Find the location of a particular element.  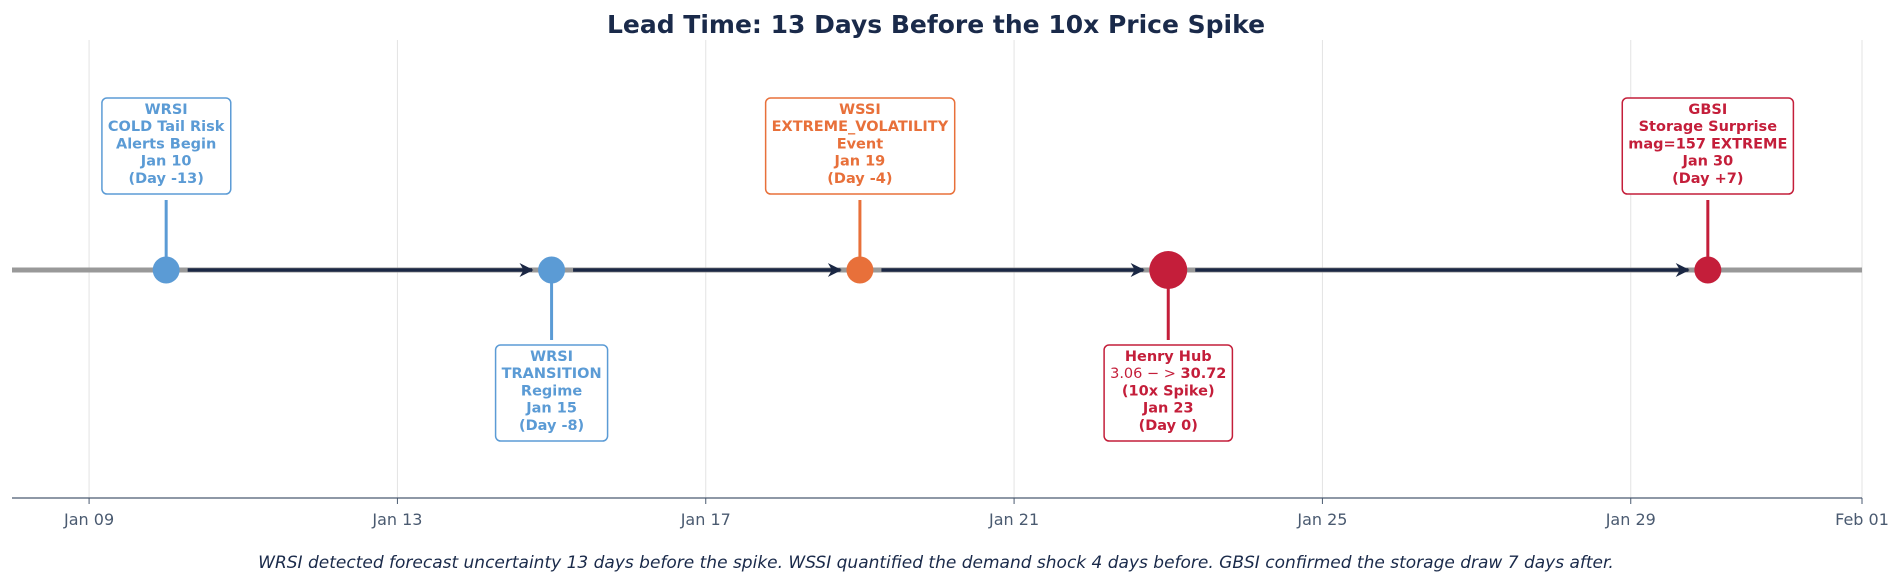

event-label-line: Jan 23 is located at coordinates (1168, 409).